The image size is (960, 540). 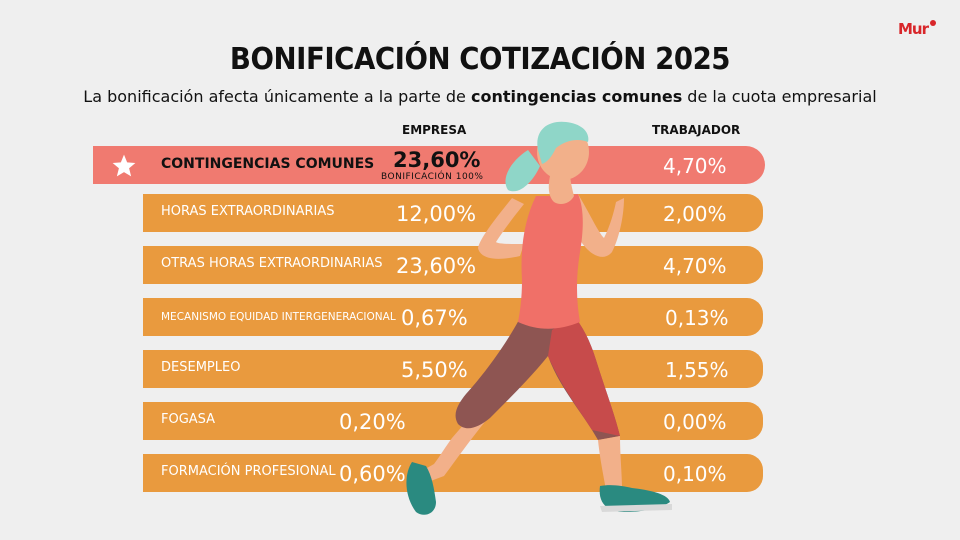 I want to click on row-empresa-value: 0,60%, so click(x=372, y=474).